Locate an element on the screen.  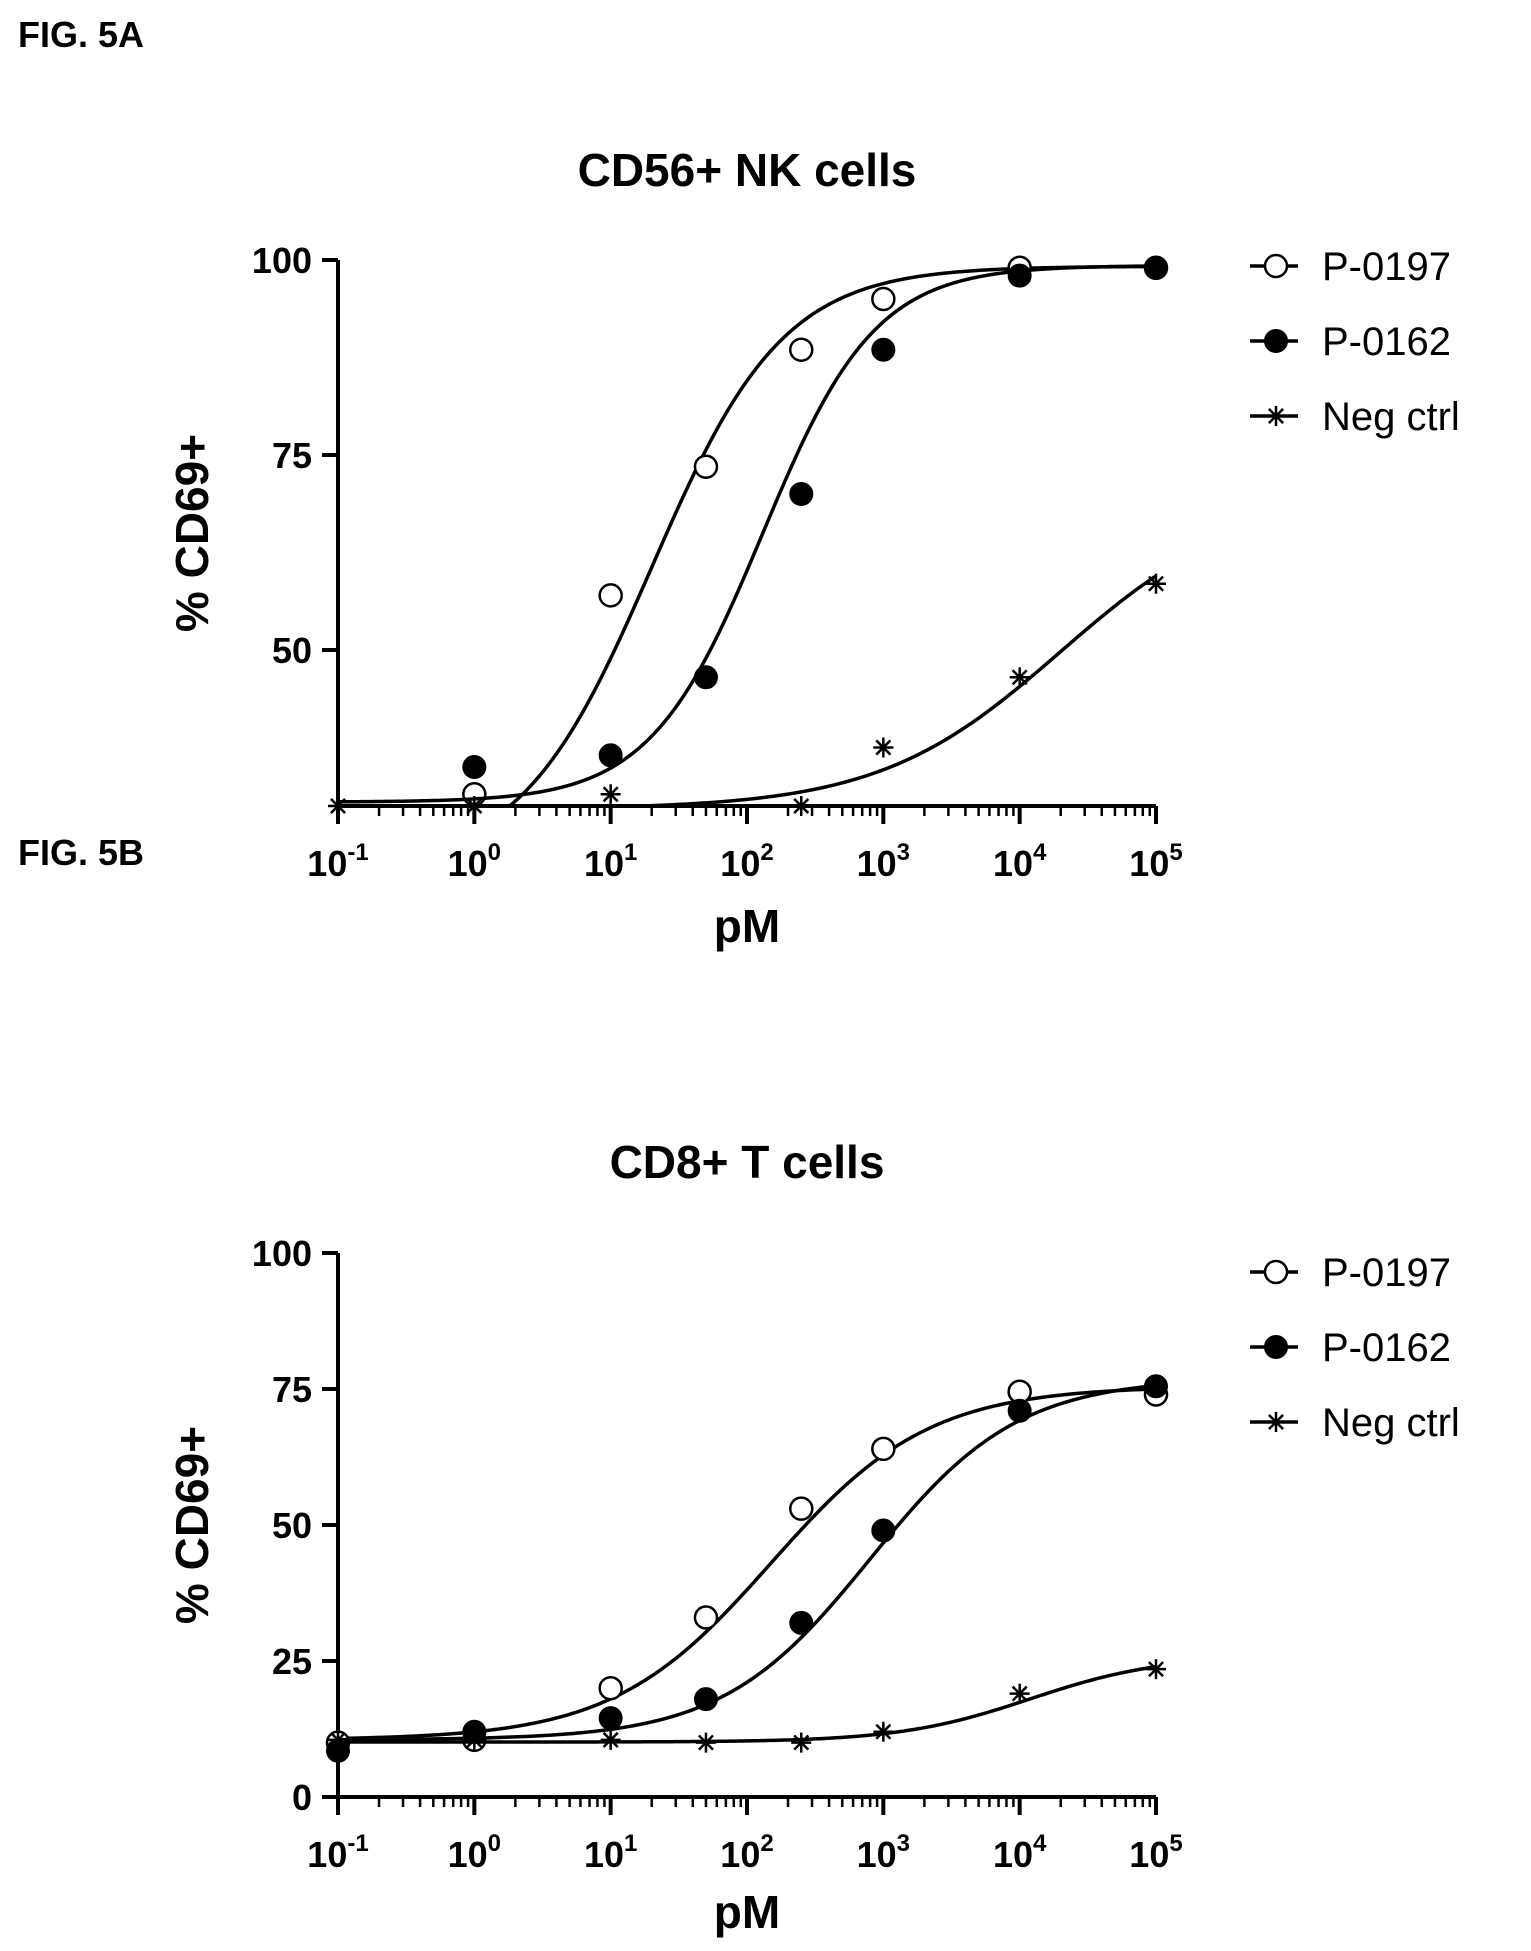
y-tick-label: 0 is located at coordinates (302, 1797).